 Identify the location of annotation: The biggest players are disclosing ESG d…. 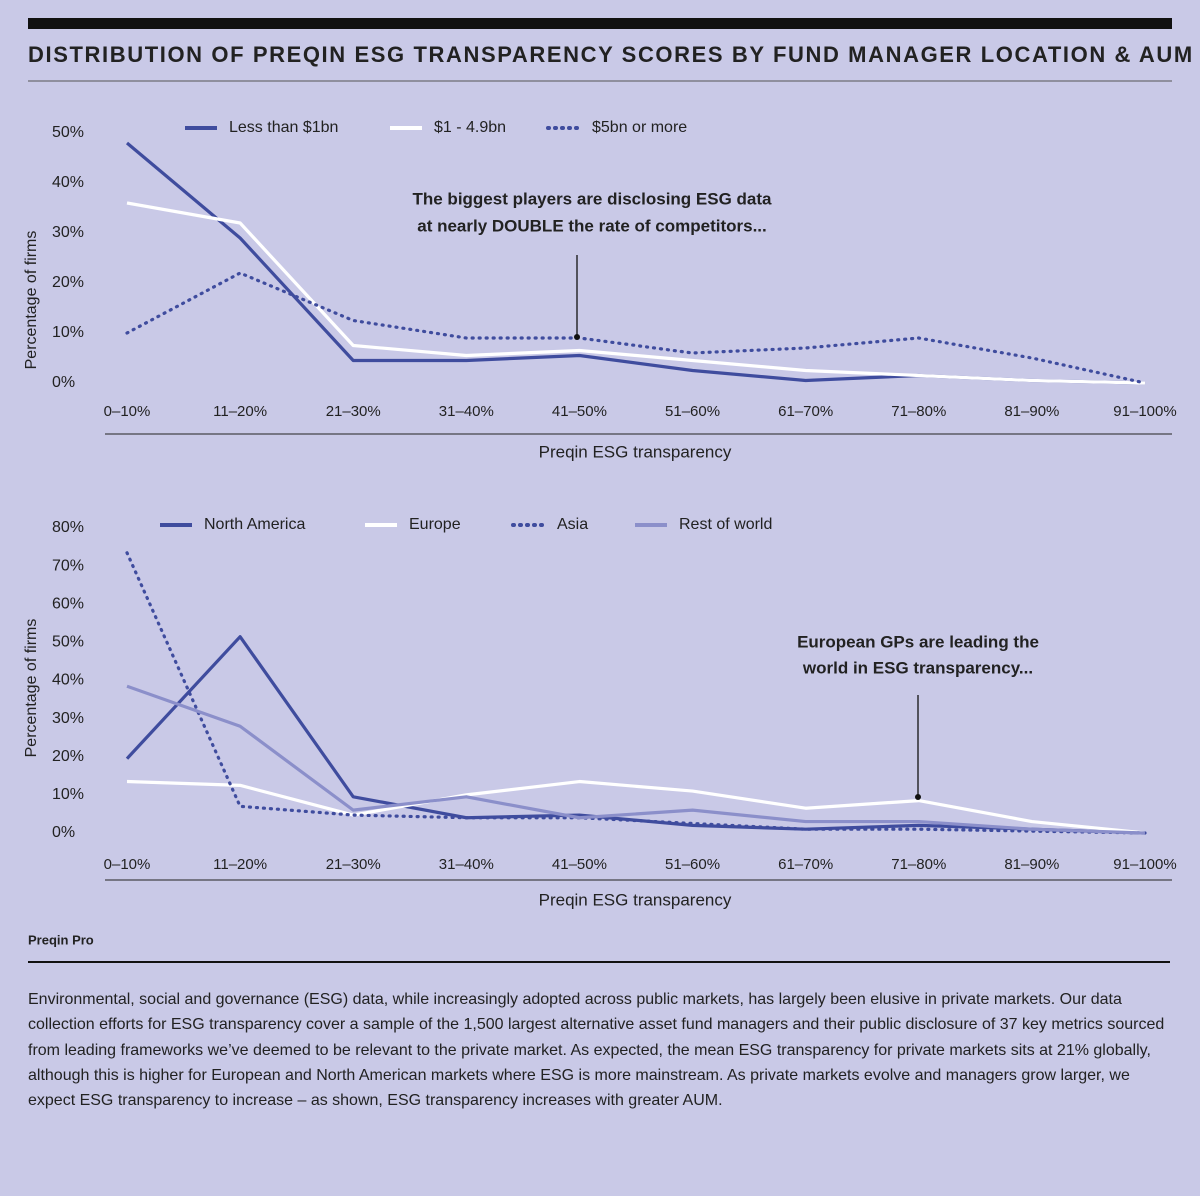
(592, 198).